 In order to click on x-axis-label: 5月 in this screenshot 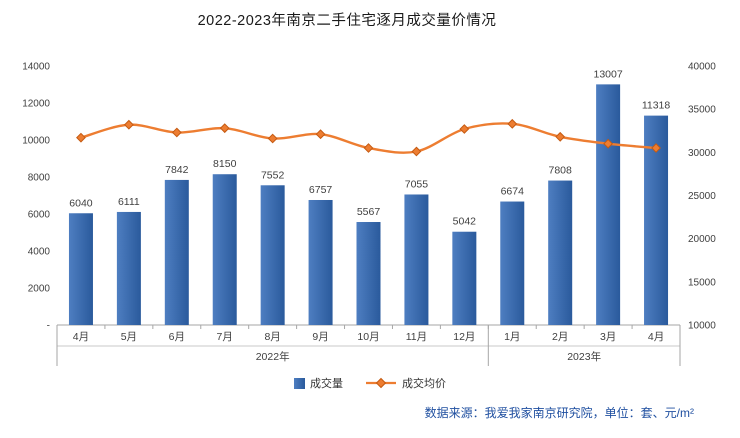, I will do `click(129, 337)`.